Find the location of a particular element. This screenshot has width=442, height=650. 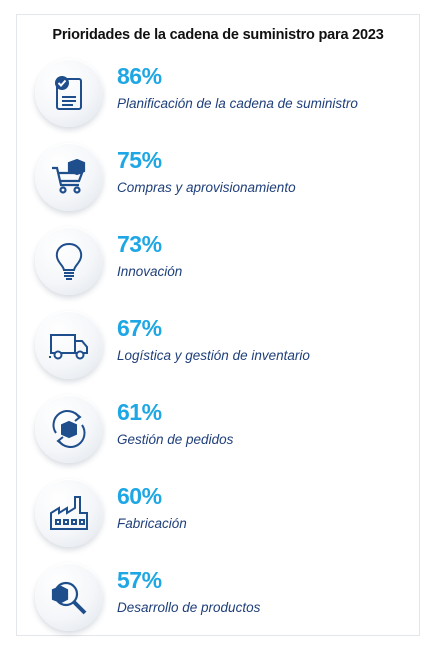

priority-row: 75% Compras y aprovisionamiento is located at coordinates (225, 179).